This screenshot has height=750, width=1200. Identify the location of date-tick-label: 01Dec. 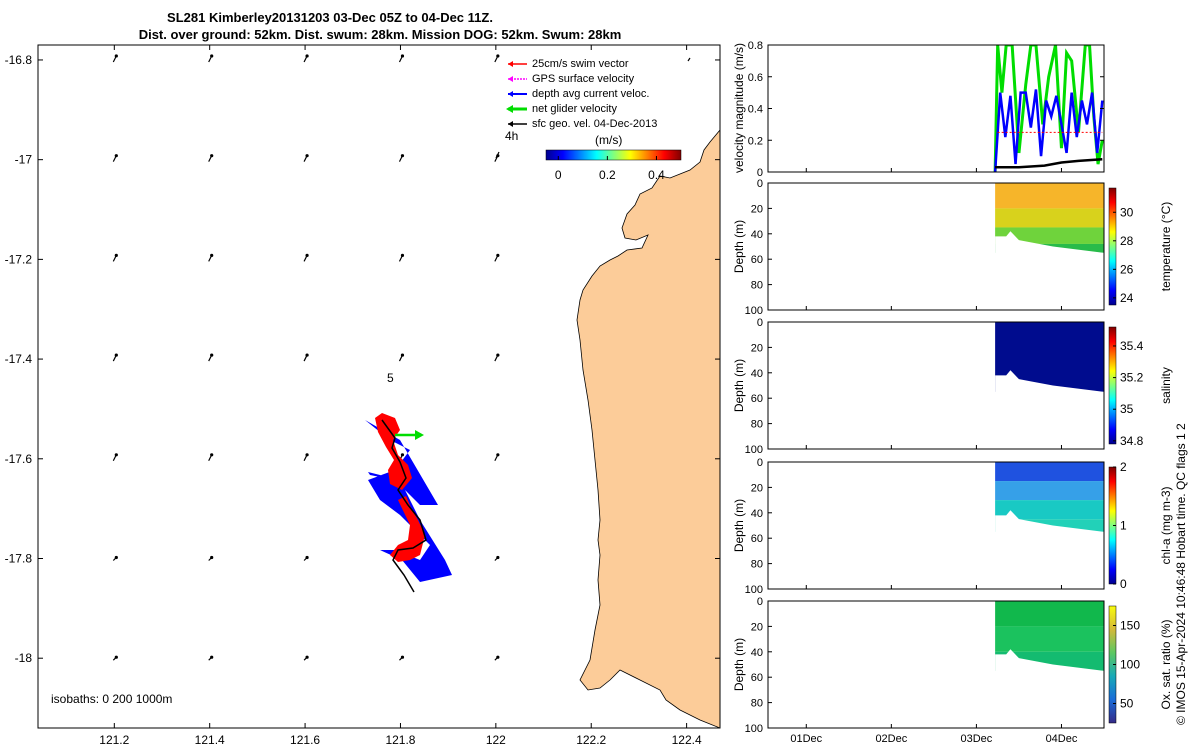
(806, 739).